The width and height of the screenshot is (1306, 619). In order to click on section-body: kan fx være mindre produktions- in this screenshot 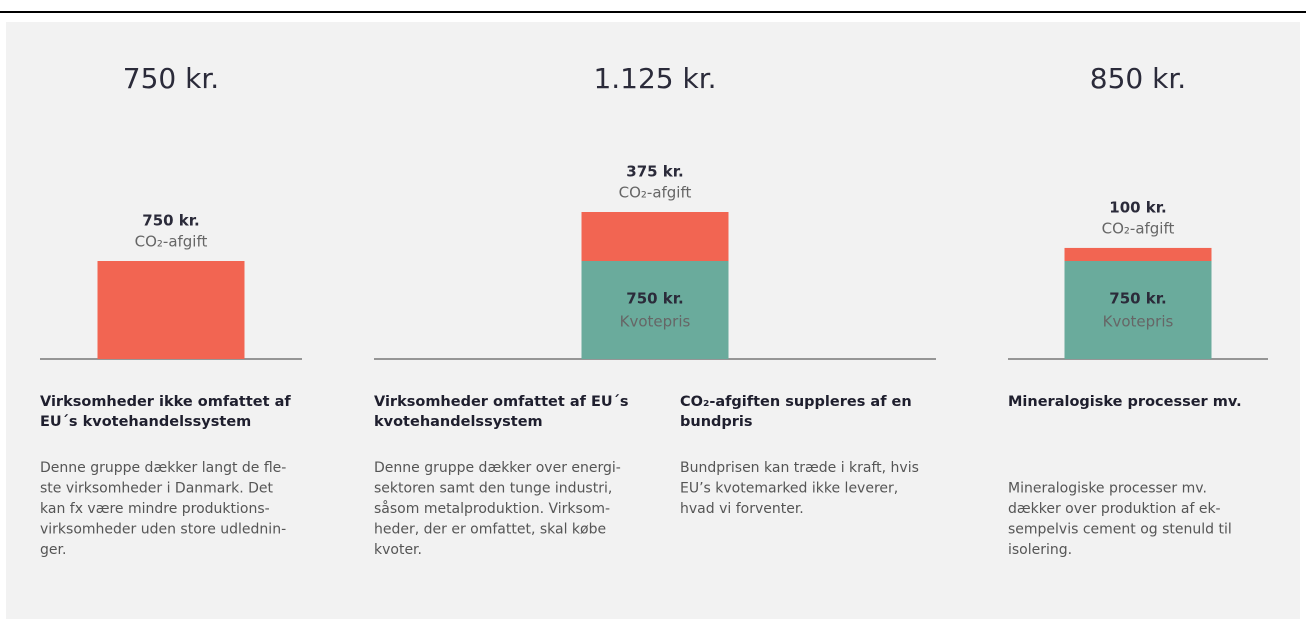, I will do `click(155, 509)`.